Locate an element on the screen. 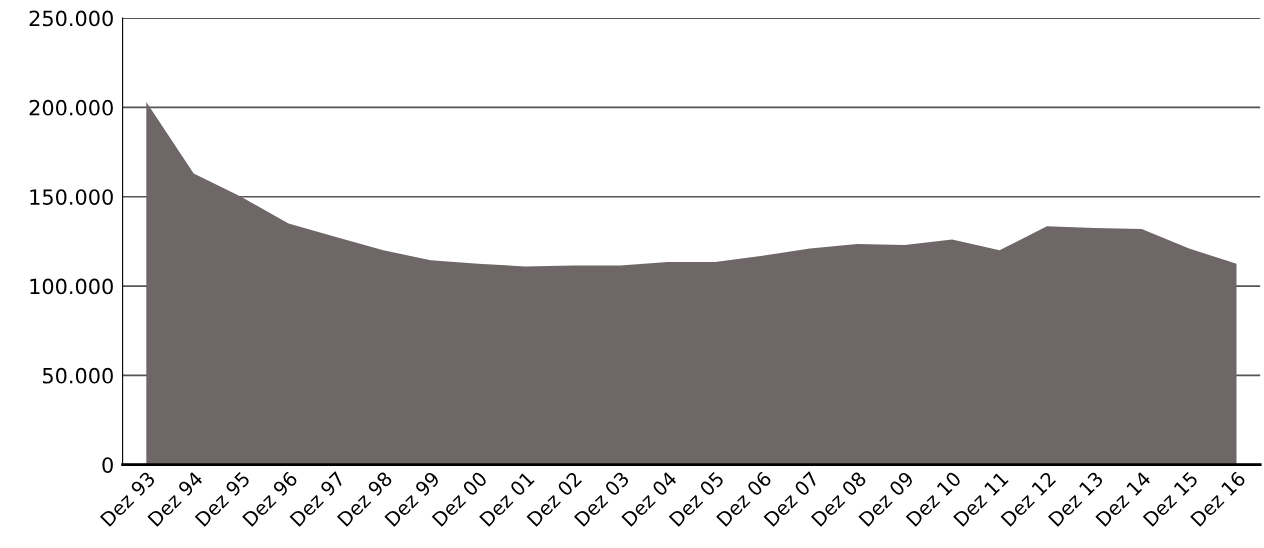  y-tick-label: 250.000 is located at coordinates (71, 18).